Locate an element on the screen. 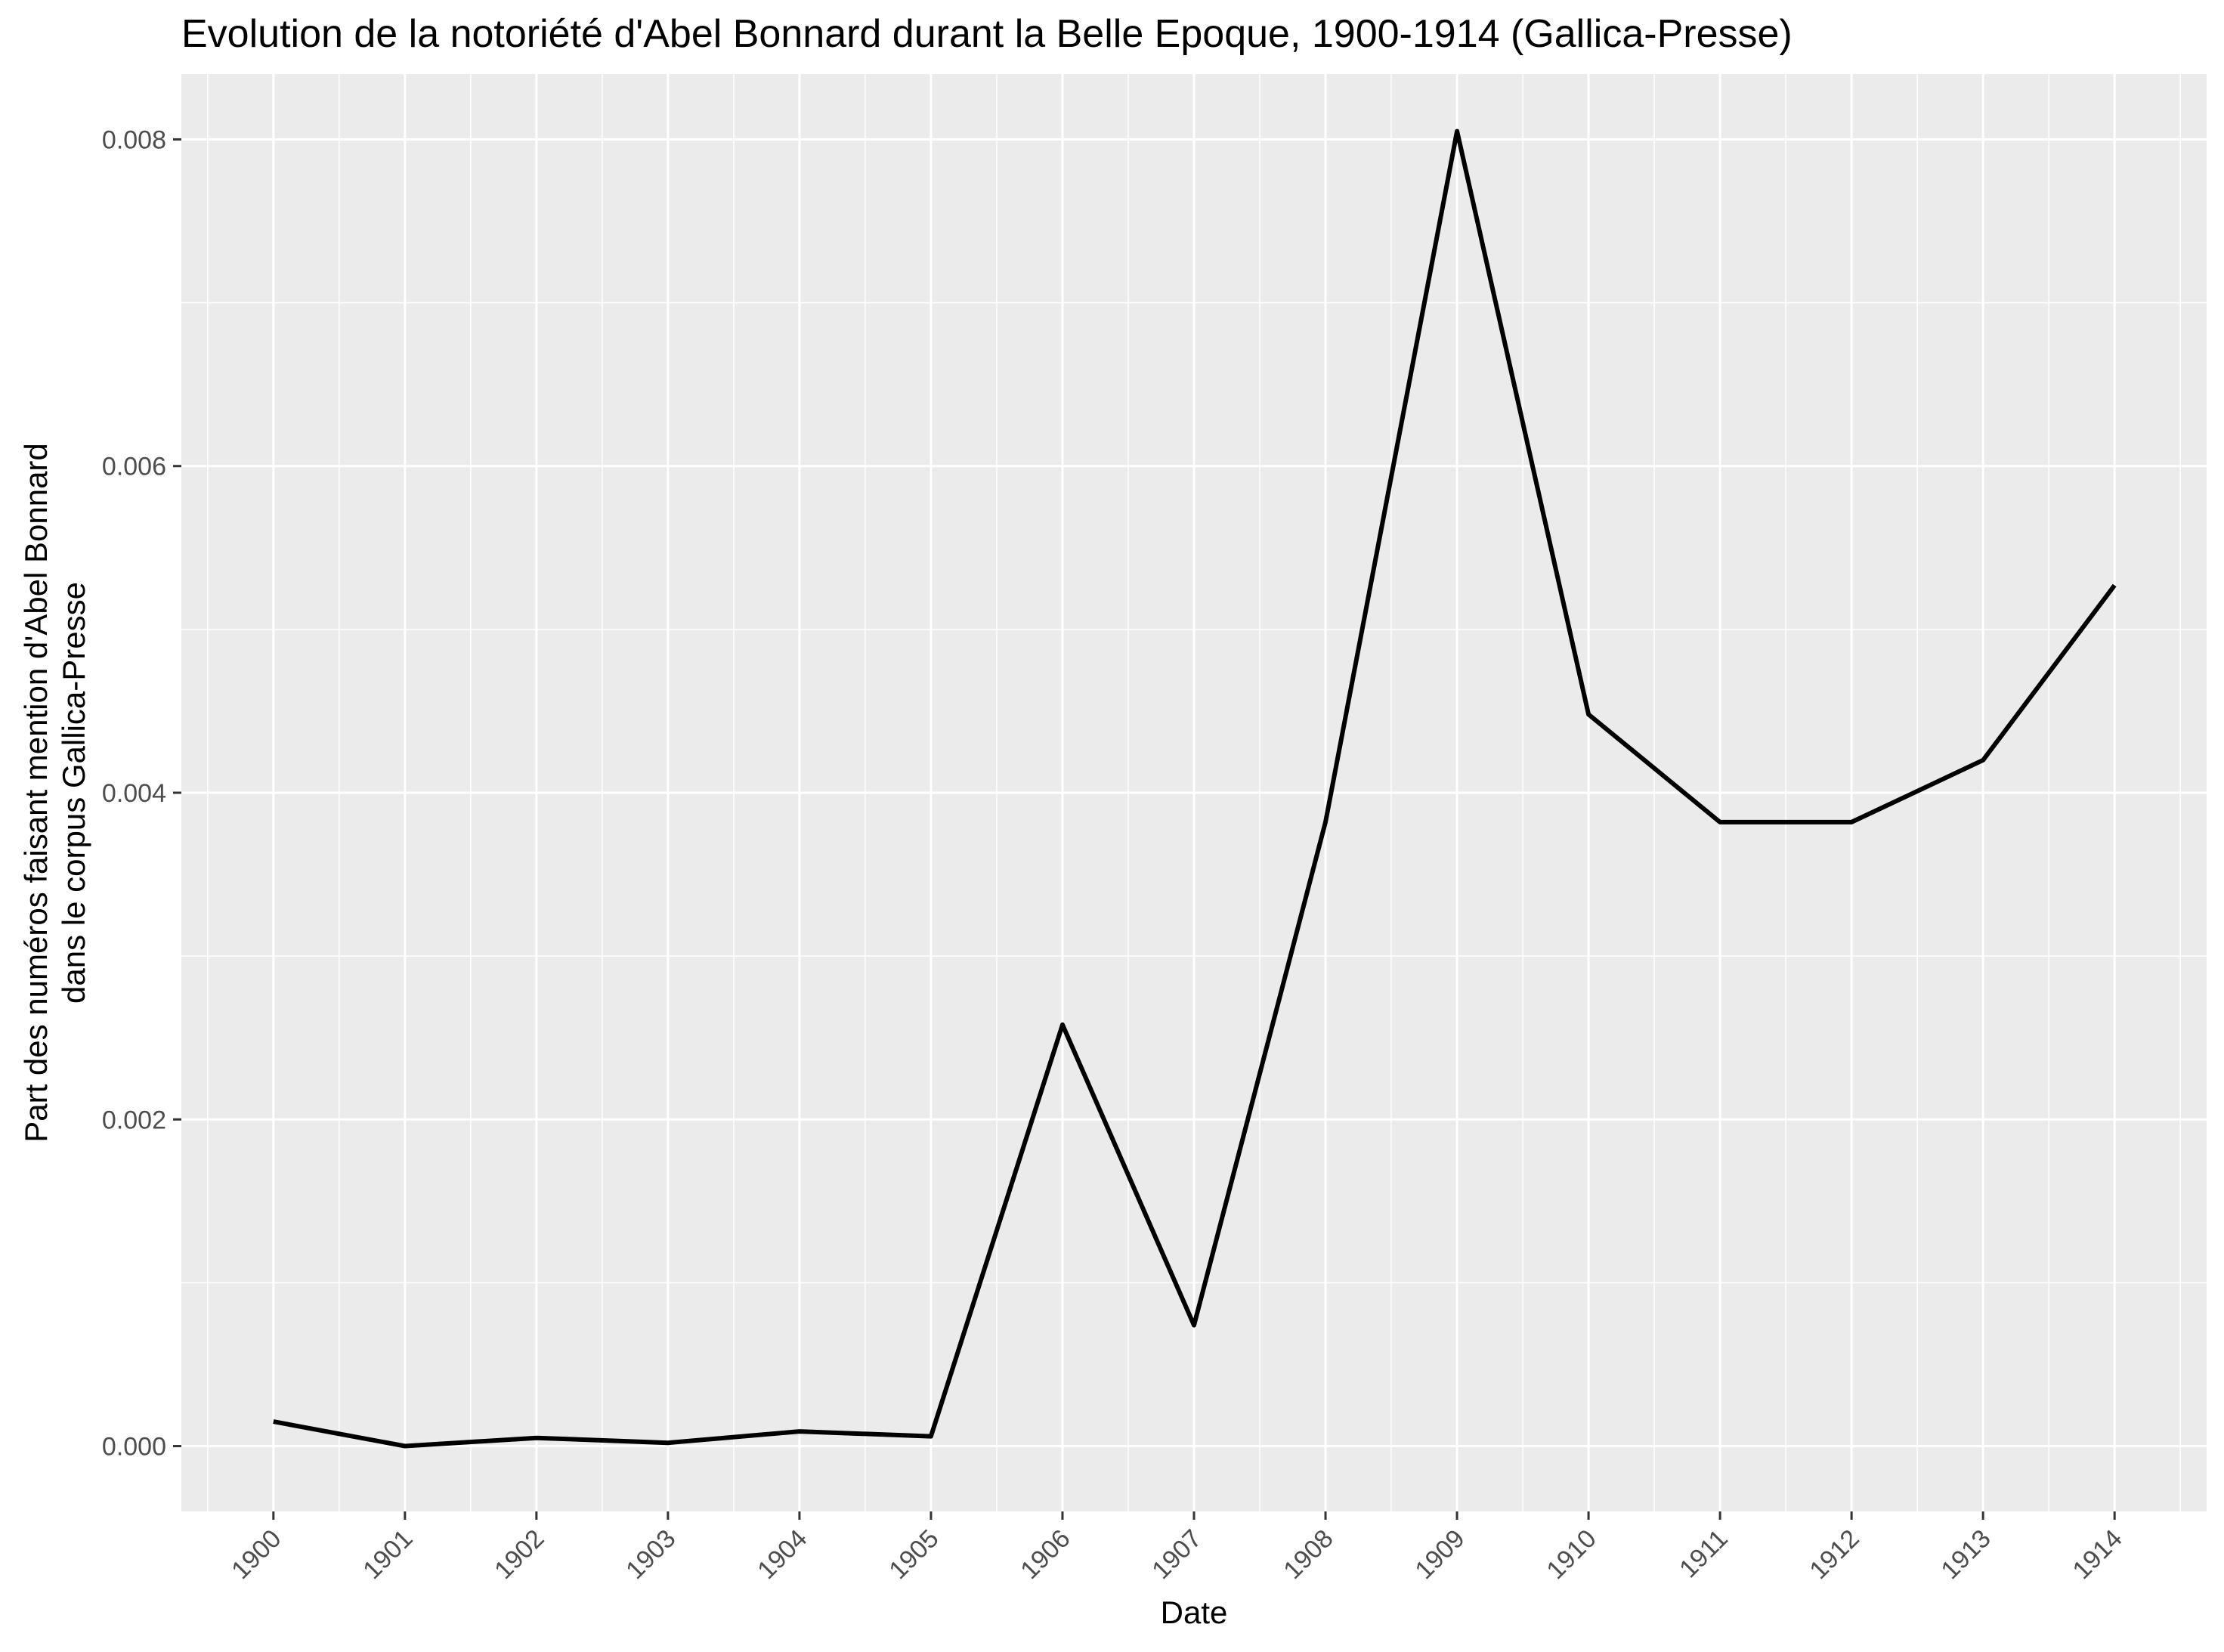 The height and width of the screenshot is (1652, 2224). x-tick-label: 1909 is located at coordinates (1439, 1554).